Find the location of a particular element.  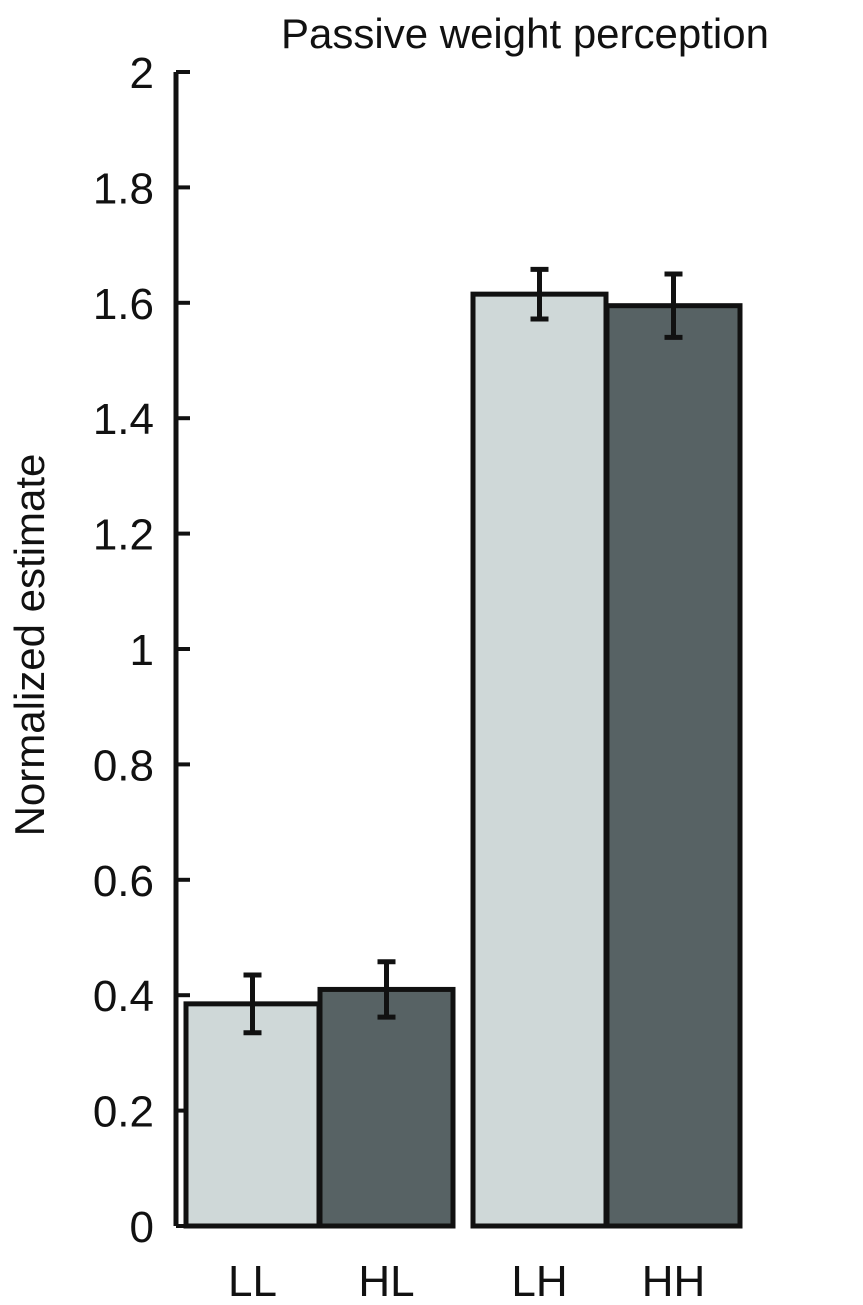

error-bar-lh is located at coordinates (539, 294).